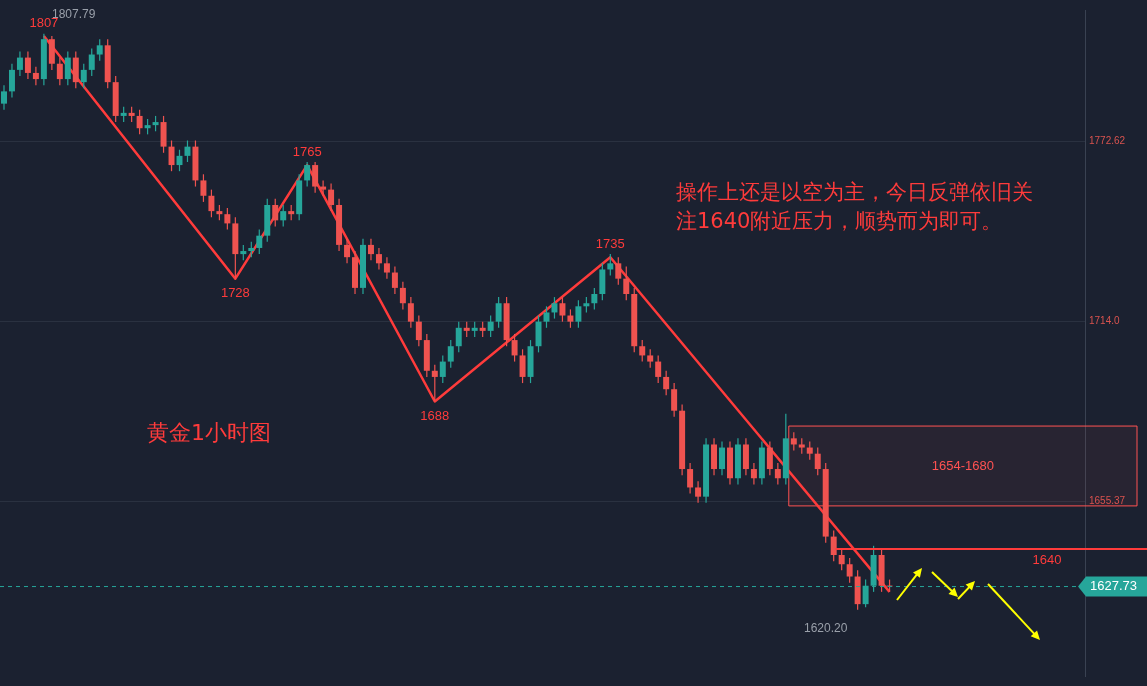 The width and height of the screenshot is (1147, 686). What do you see at coordinates (307, 152) in the screenshot?
I see `data-label: 1765` at bounding box center [307, 152].